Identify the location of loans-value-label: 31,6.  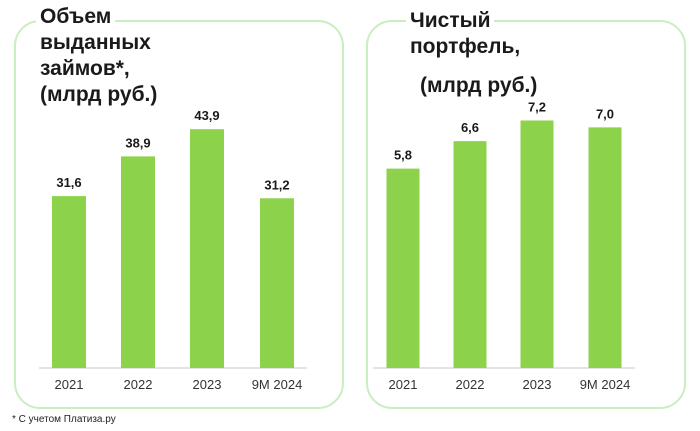
(68, 182).